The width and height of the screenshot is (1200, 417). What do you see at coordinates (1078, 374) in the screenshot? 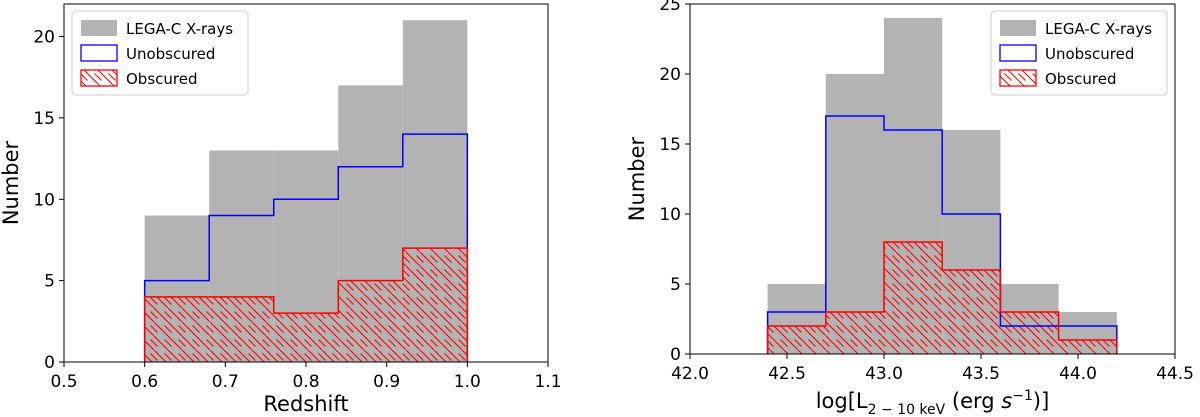
I see `x-tick-label: 44.0` at bounding box center [1078, 374].